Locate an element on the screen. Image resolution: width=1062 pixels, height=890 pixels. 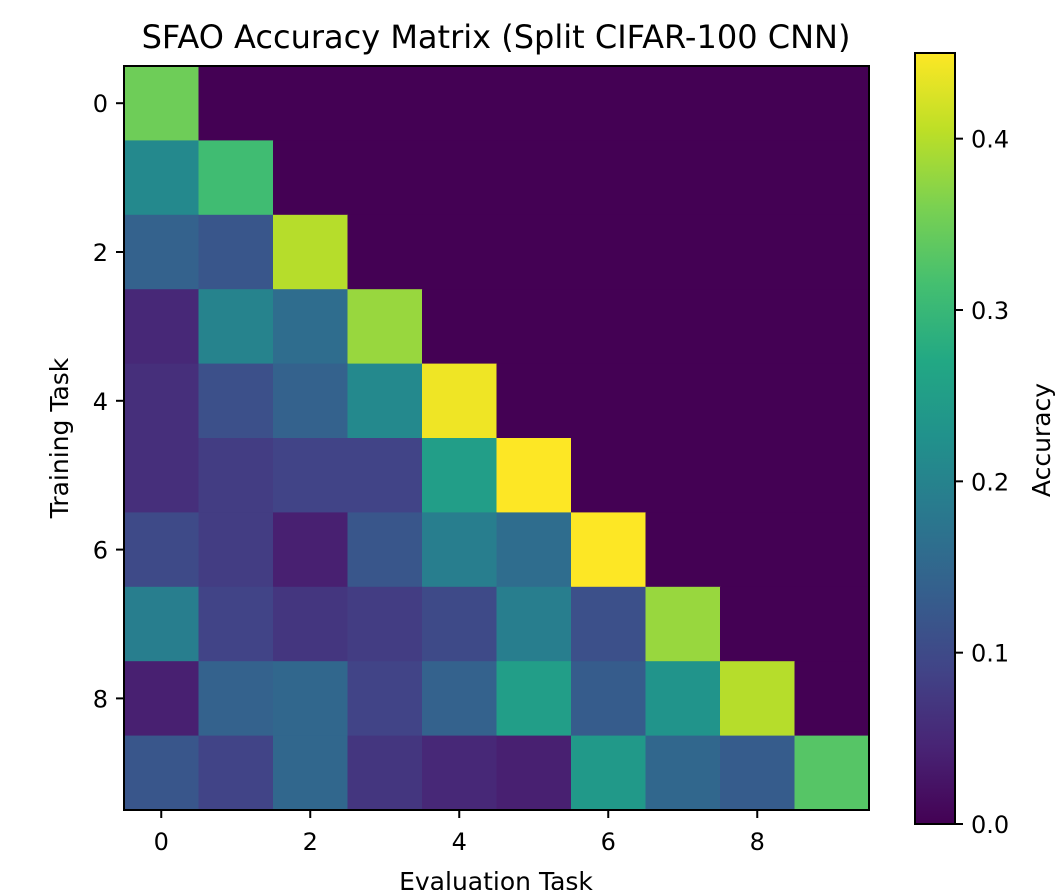
heatmap-cell-r2-c7 is located at coordinates (683, 252).